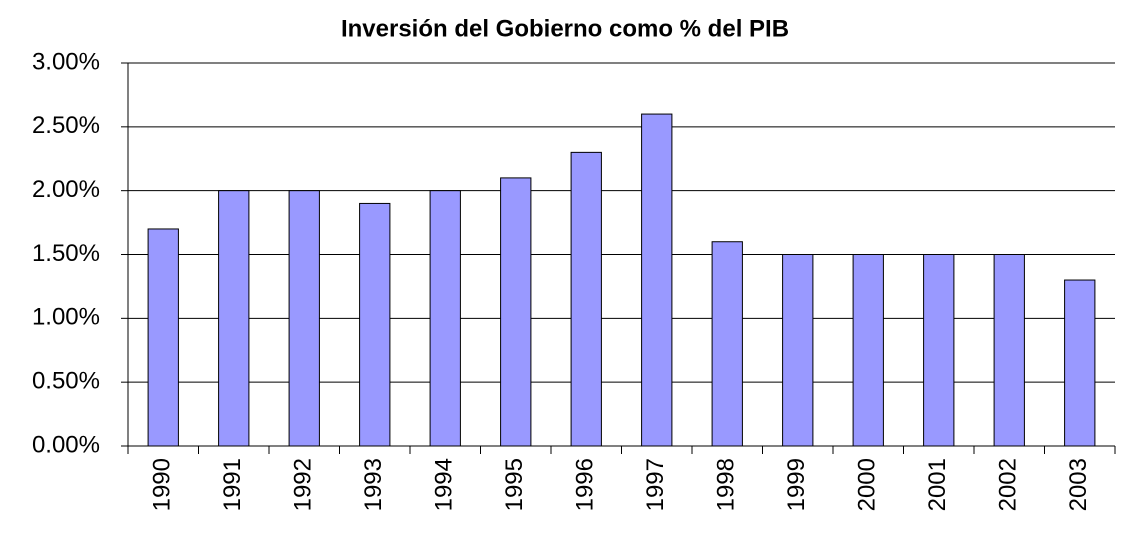 The height and width of the screenshot is (544, 1123). Describe the element at coordinates (303, 484) in the screenshot. I see `x-tick-label: 1992` at that location.